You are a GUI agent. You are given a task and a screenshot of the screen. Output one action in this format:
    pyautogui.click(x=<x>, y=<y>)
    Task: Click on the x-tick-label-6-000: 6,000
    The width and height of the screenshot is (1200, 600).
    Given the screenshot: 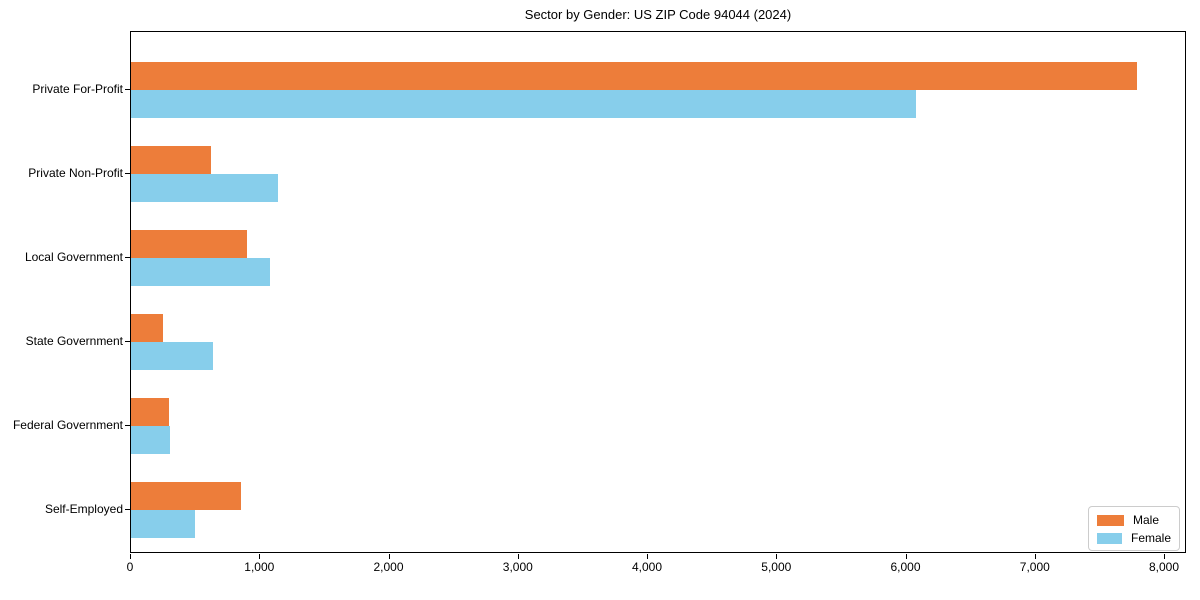 What is the action you would take?
    pyautogui.click(x=905, y=567)
    